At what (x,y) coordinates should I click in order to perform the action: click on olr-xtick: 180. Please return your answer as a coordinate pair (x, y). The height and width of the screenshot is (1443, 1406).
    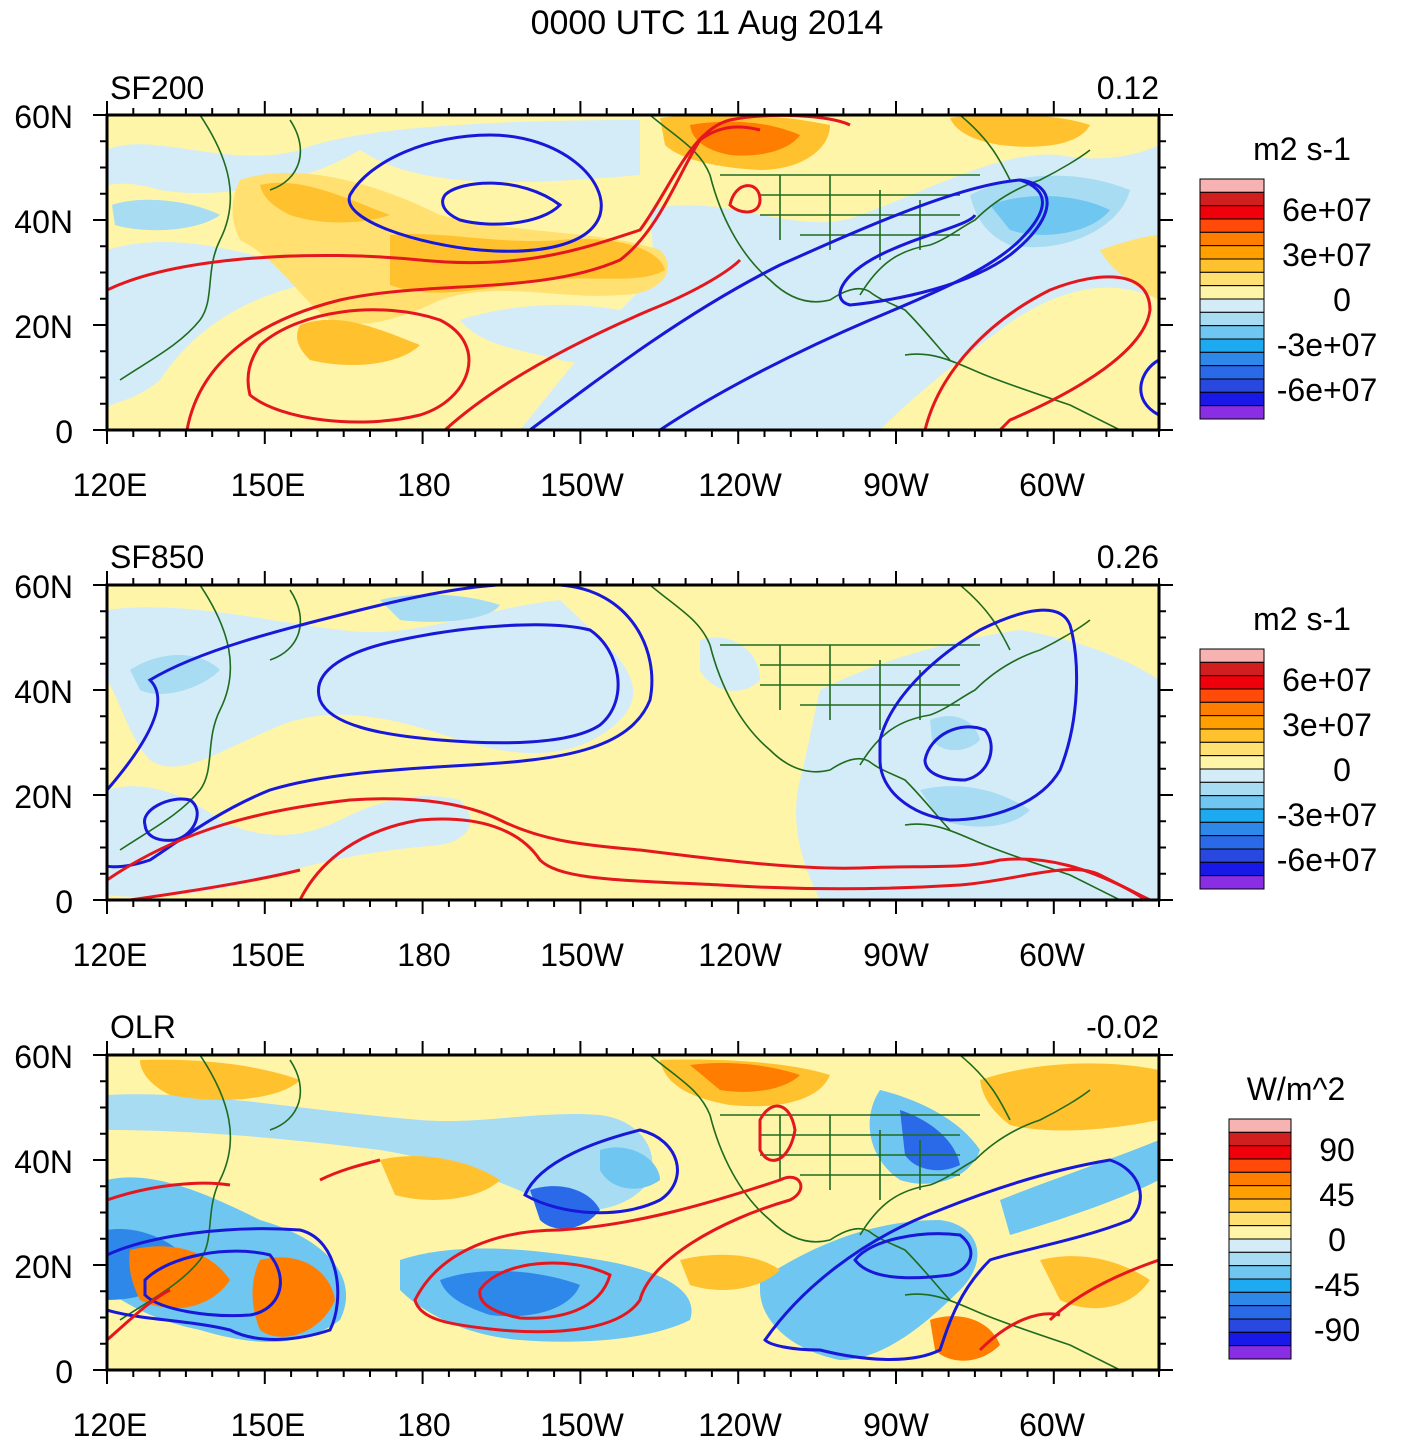
    Looking at the image, I should click on (423, 1425).